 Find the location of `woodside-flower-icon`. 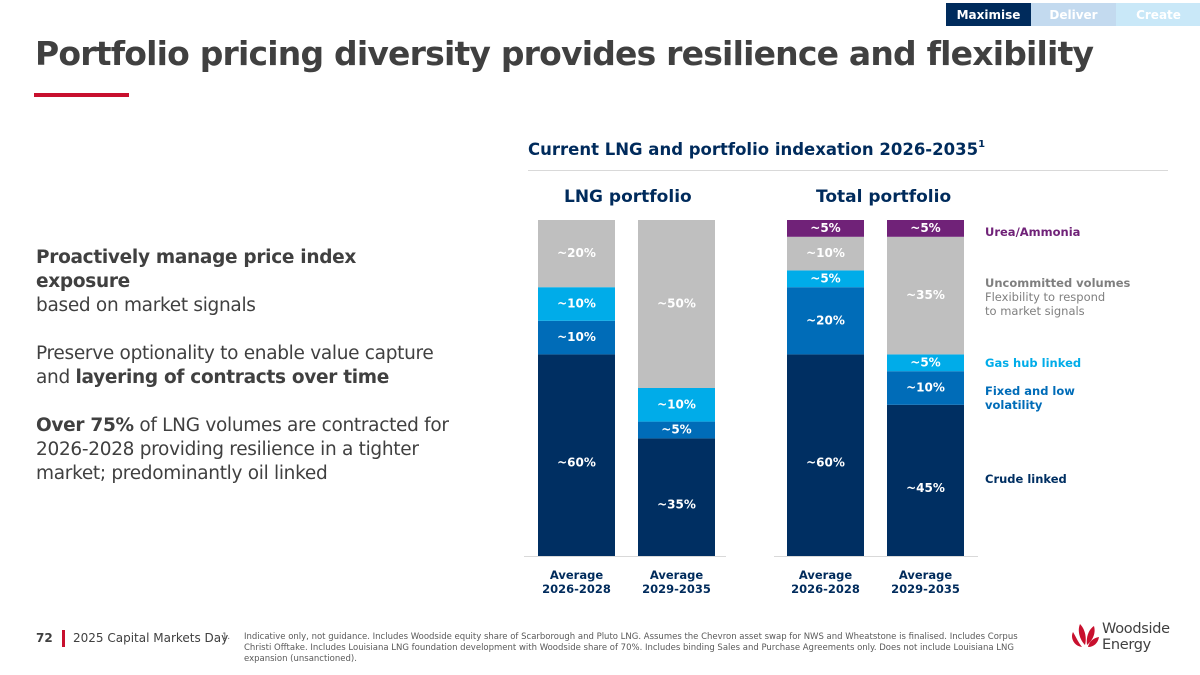

woodside-flower-icon is located at coordinates (1085, 635).